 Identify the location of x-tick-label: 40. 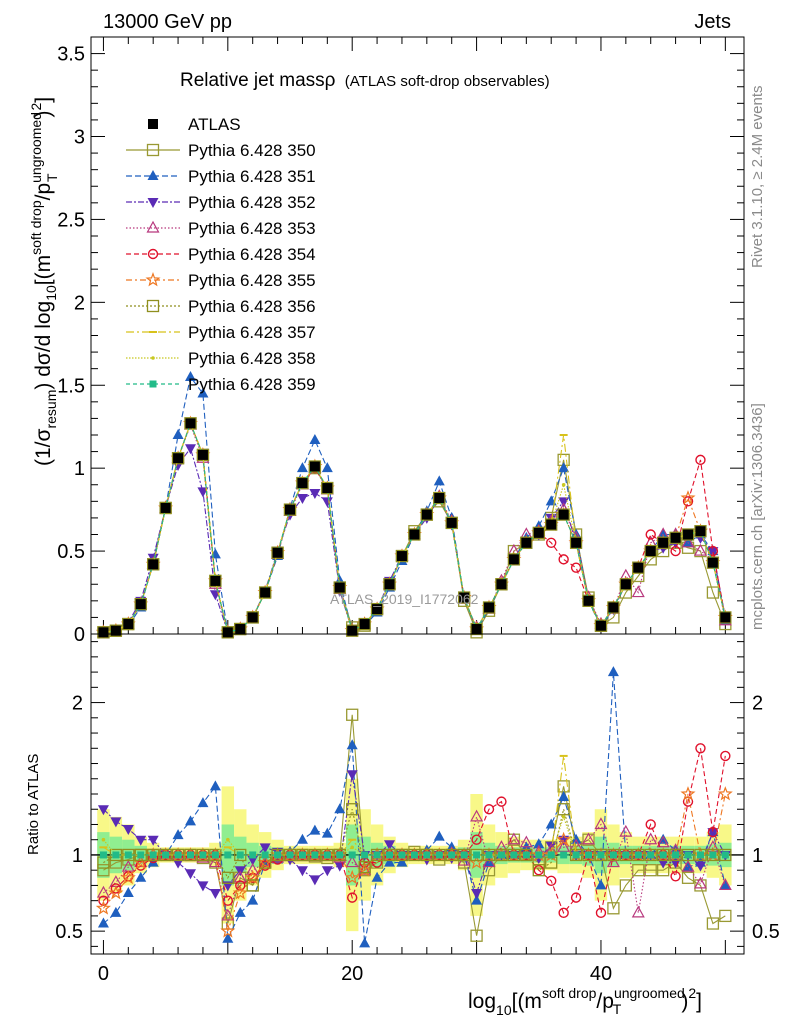
(601, 974).